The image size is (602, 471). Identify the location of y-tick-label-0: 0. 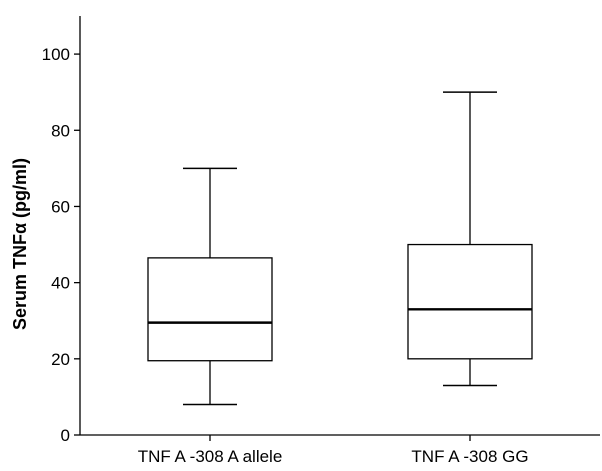
(65, 435).